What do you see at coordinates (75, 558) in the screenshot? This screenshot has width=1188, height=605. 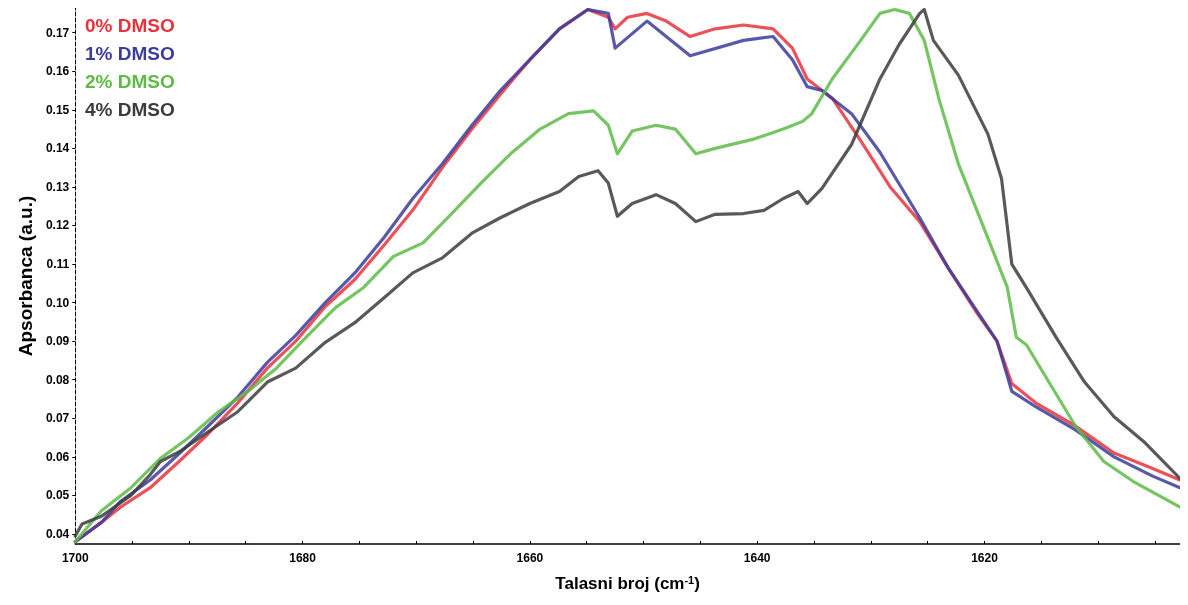 I see `x-tick-label: 1700` at bounding box center [75, 558].